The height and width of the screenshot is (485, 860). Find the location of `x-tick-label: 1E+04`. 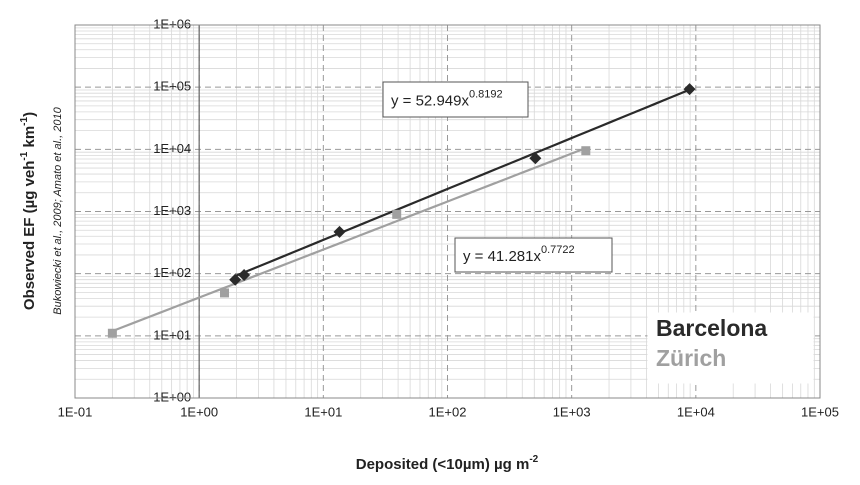

x-tick-label: 1E+04 is located at coordinates (696, 411).